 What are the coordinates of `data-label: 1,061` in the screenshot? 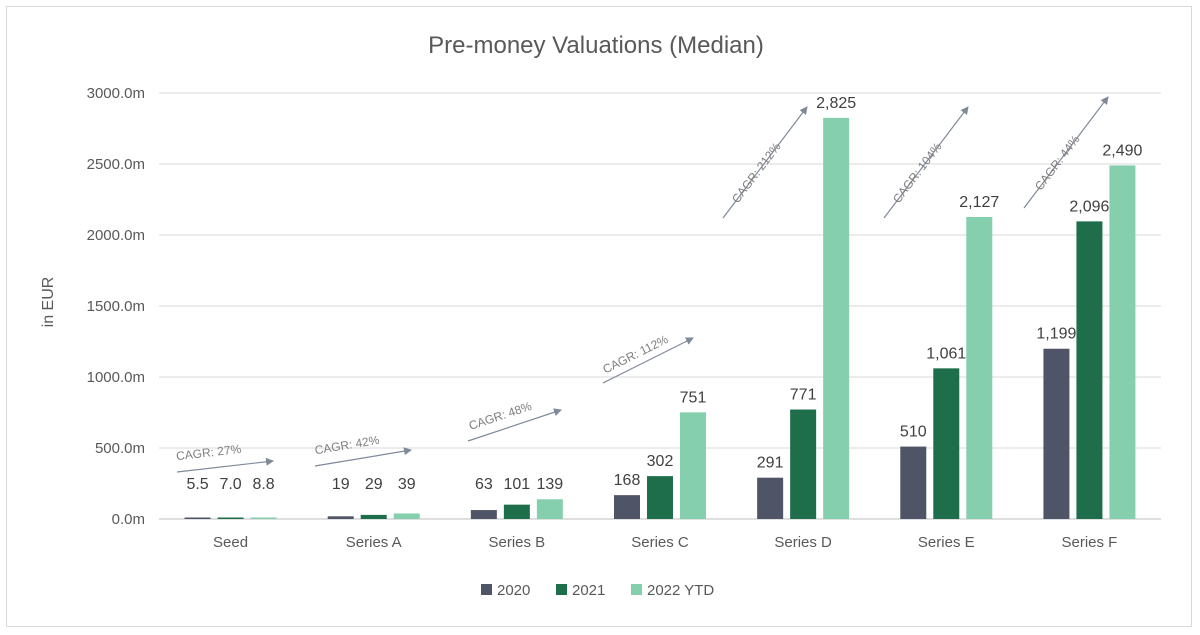 It's located at (946, 353).